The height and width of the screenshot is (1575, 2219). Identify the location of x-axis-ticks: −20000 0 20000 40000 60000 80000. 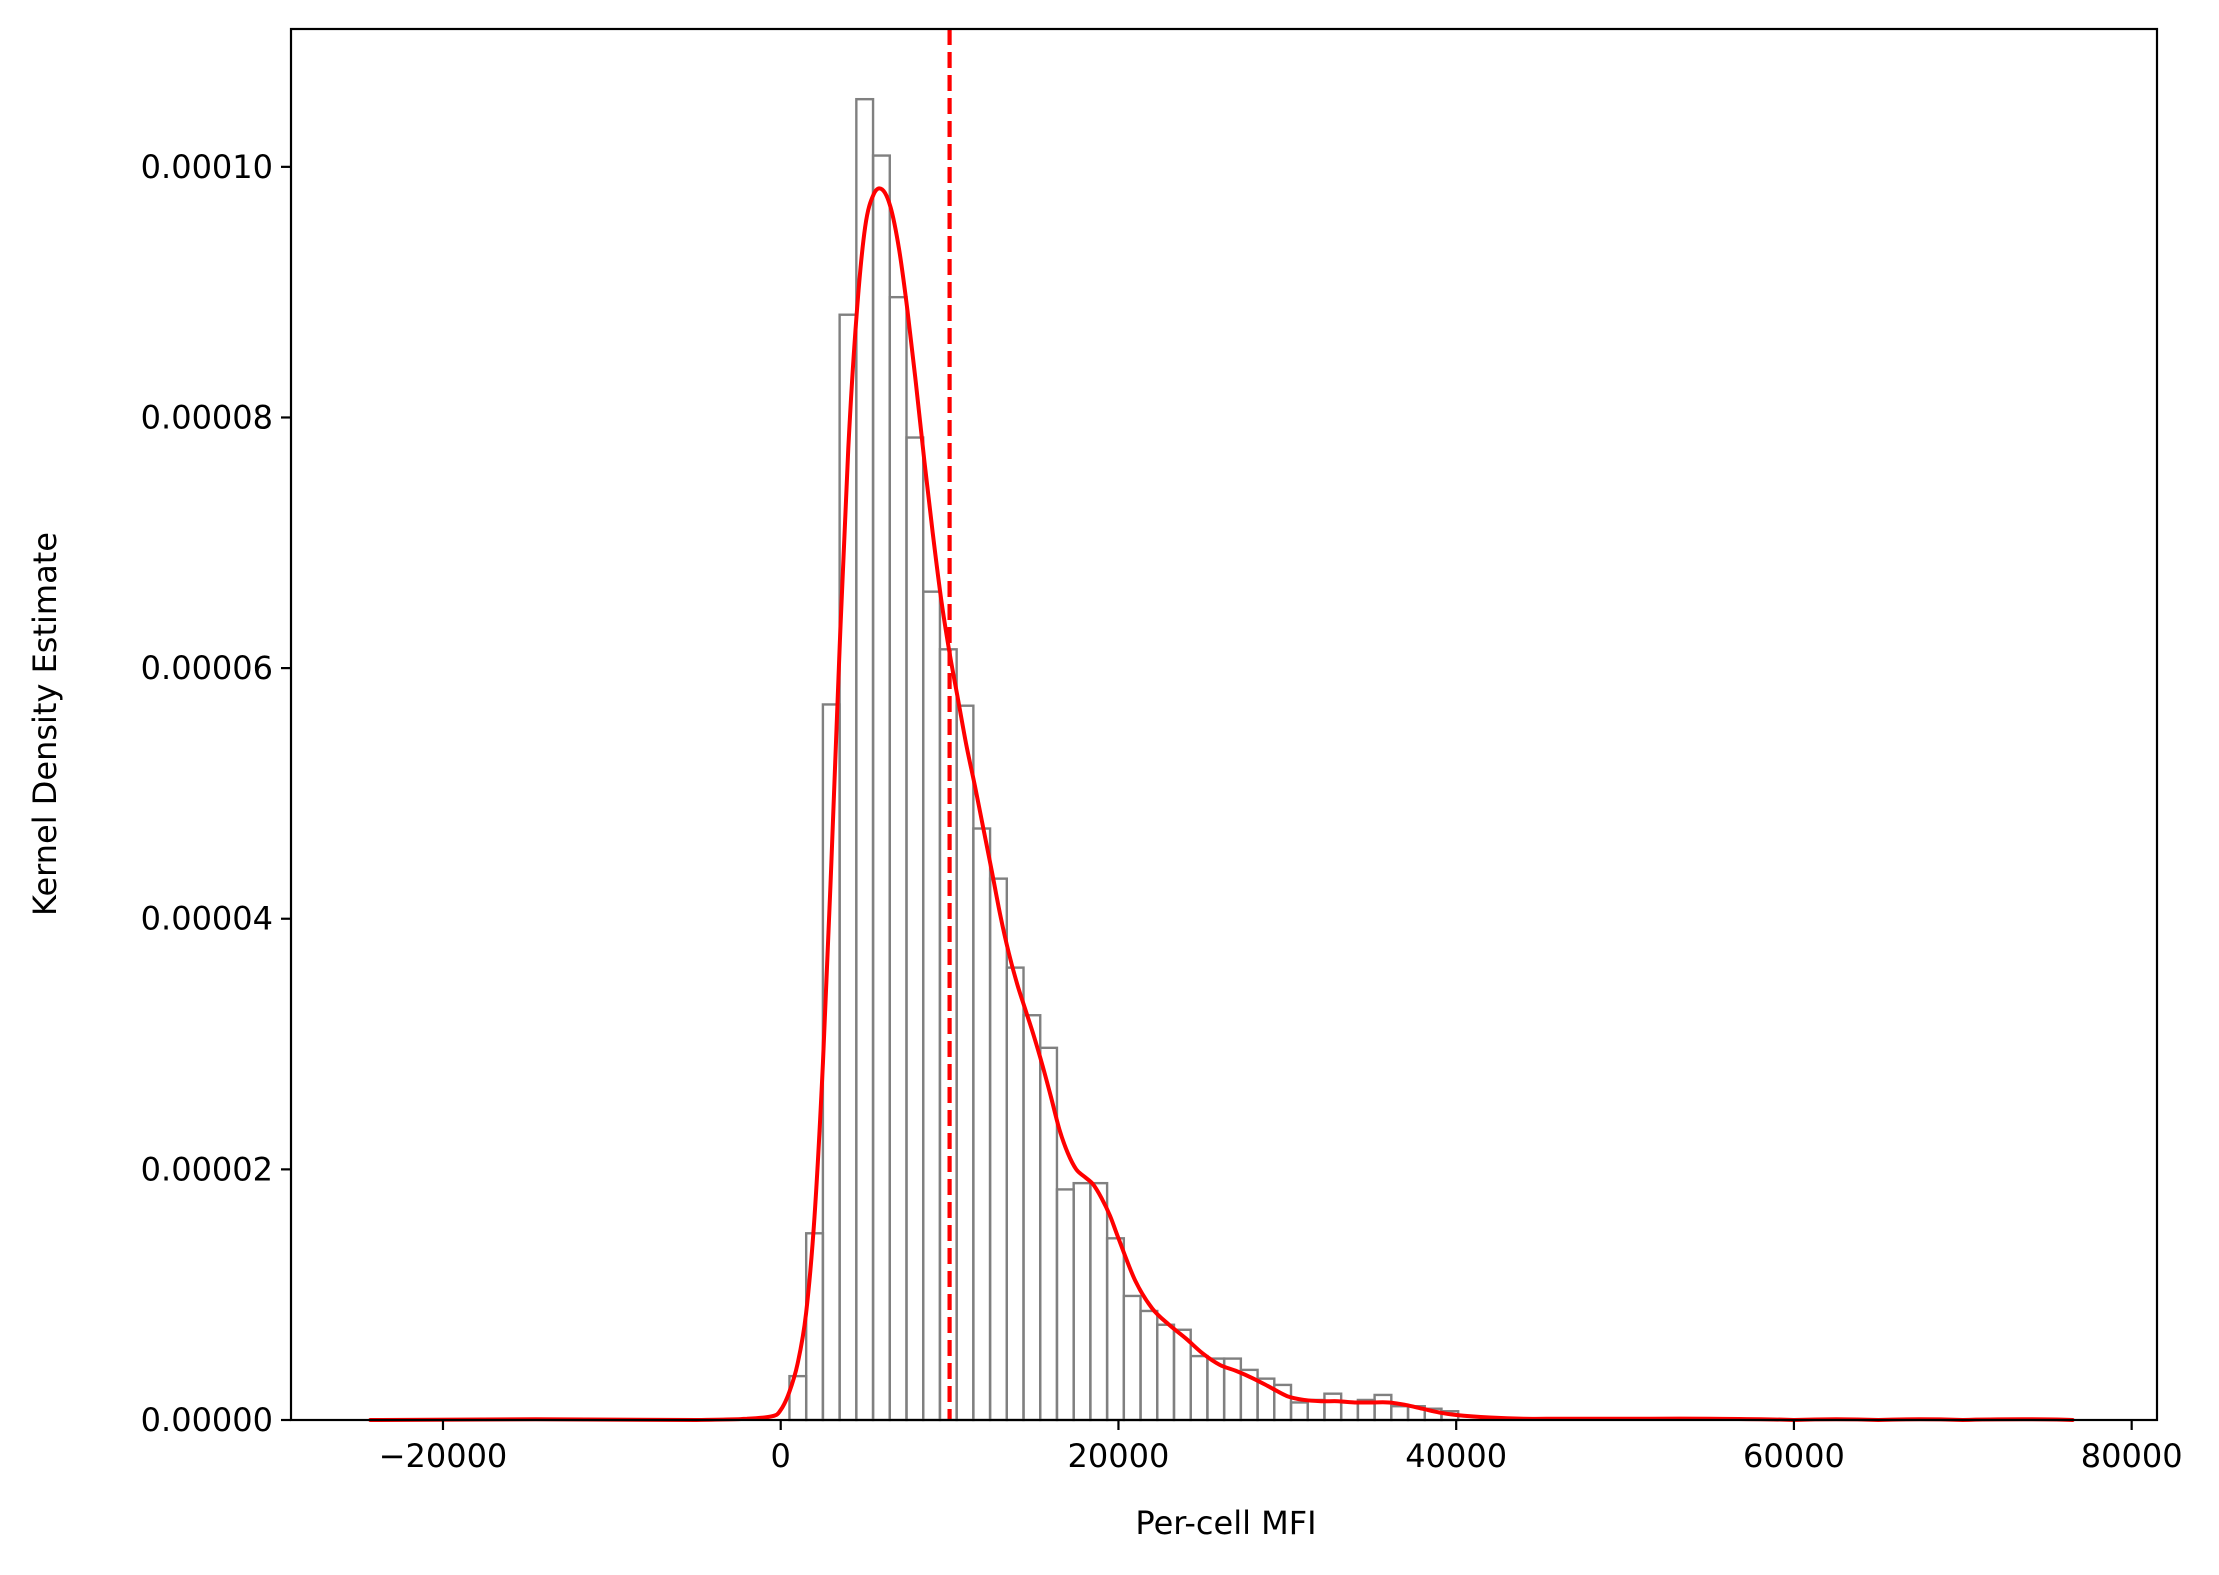
(1281, 1447).